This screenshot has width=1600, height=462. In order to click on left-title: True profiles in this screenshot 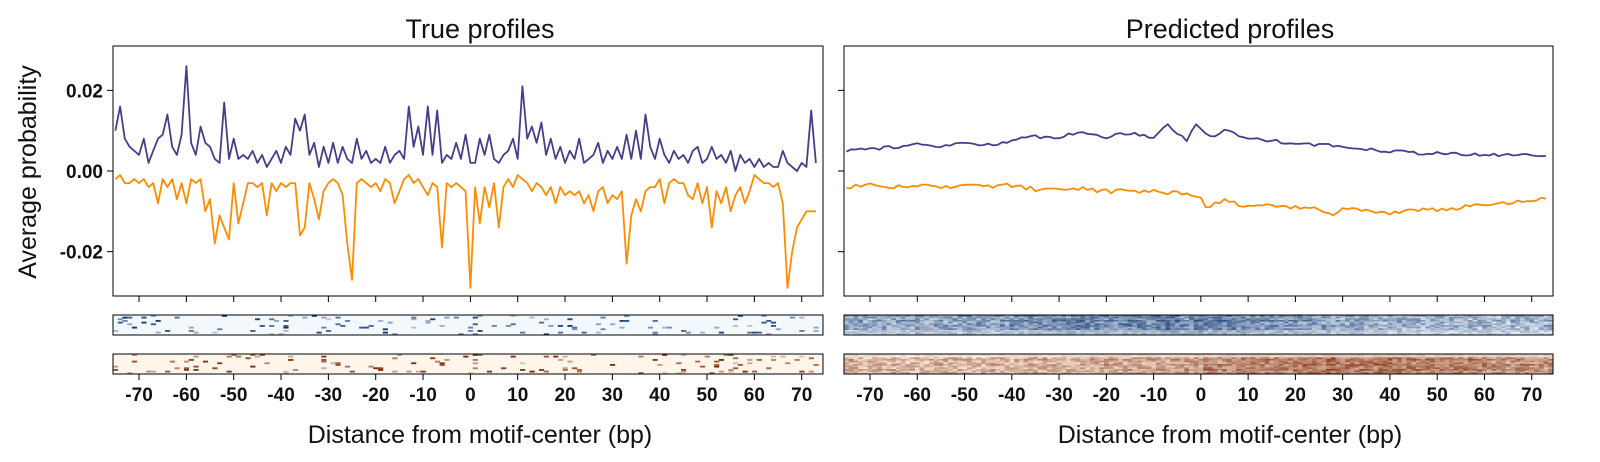, I will do `click(479, 29)`.